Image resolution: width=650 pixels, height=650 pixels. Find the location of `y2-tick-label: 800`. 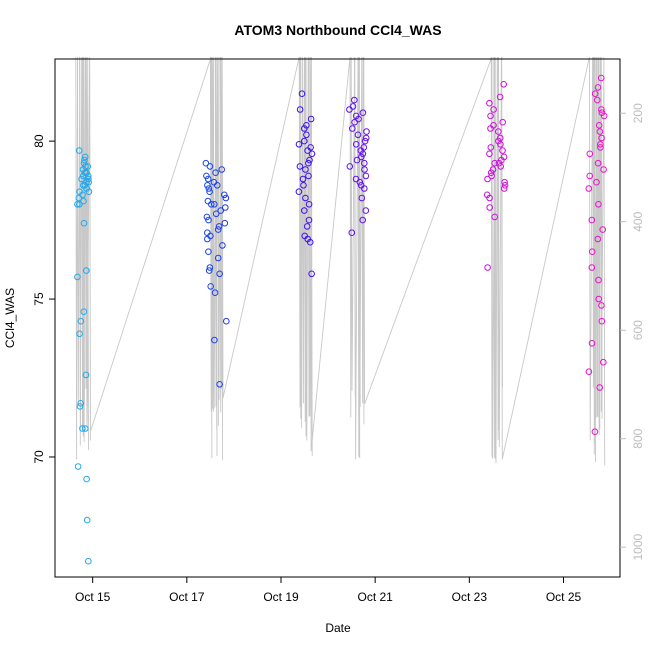

y2-tick-label: 800 is located at coordinates (638, 438).